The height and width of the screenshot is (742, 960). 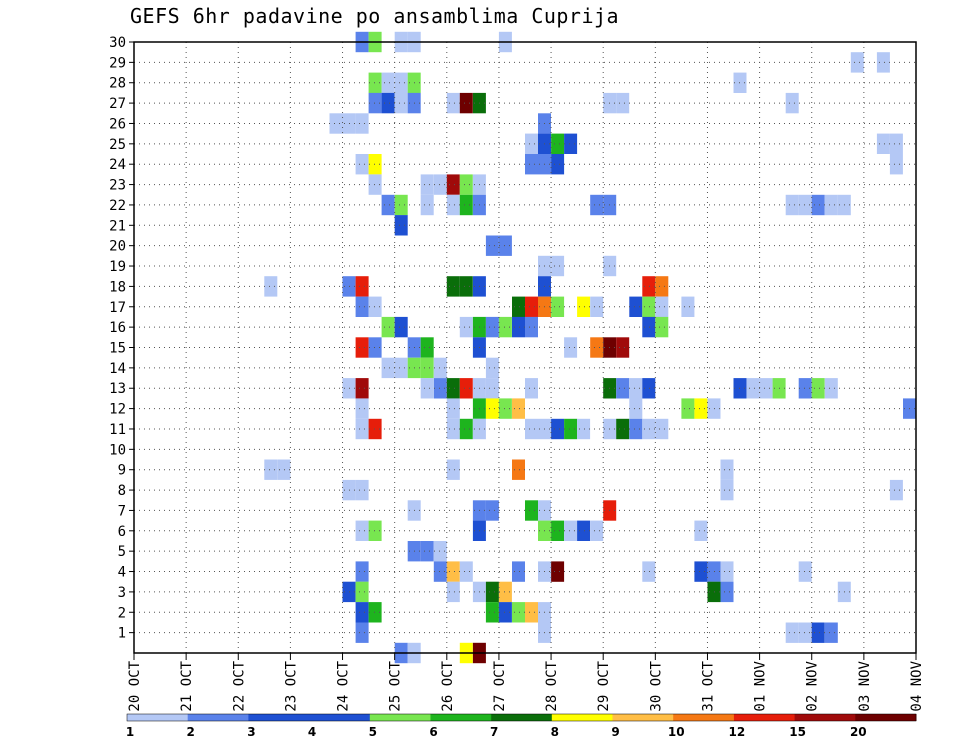 I want to click on x-tick-label: 27 OCT, so click(x=500, y=685).